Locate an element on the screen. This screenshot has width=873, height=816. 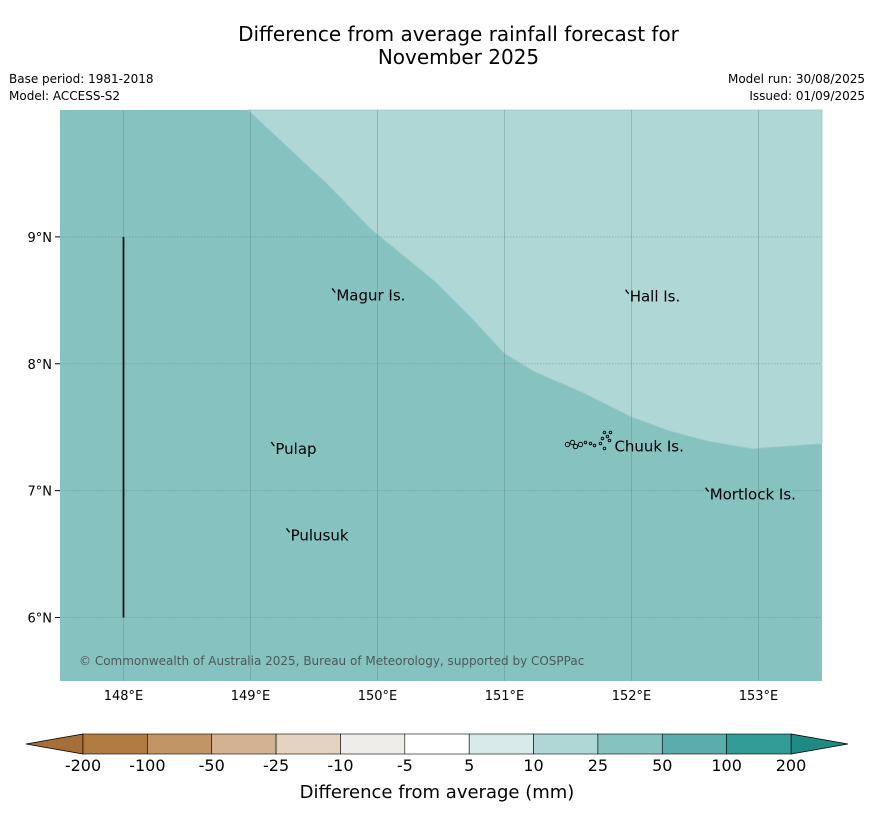
run-info: Model run: 30/08/2025 Issued: 01/09/2025 is located at coordinates (796, 88).